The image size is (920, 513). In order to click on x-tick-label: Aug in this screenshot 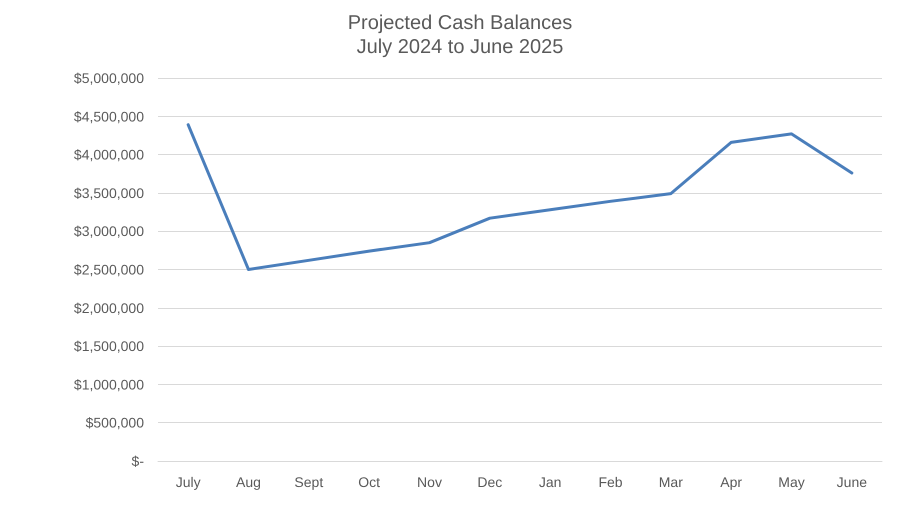, I will do `click(248, 482)`.